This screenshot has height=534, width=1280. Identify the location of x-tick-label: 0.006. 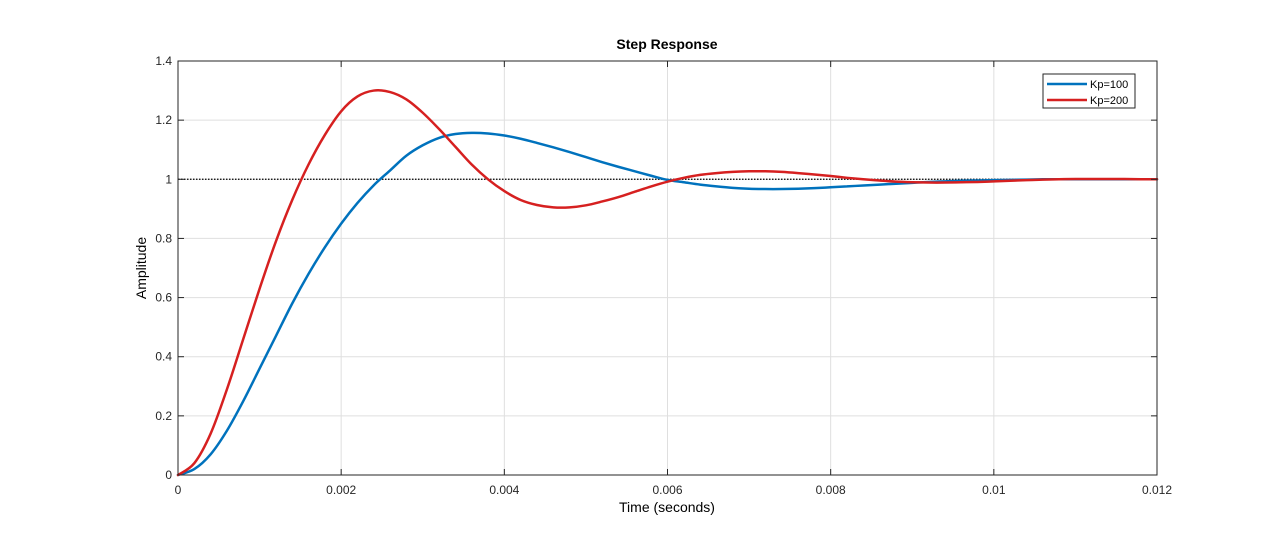
(667, 490).